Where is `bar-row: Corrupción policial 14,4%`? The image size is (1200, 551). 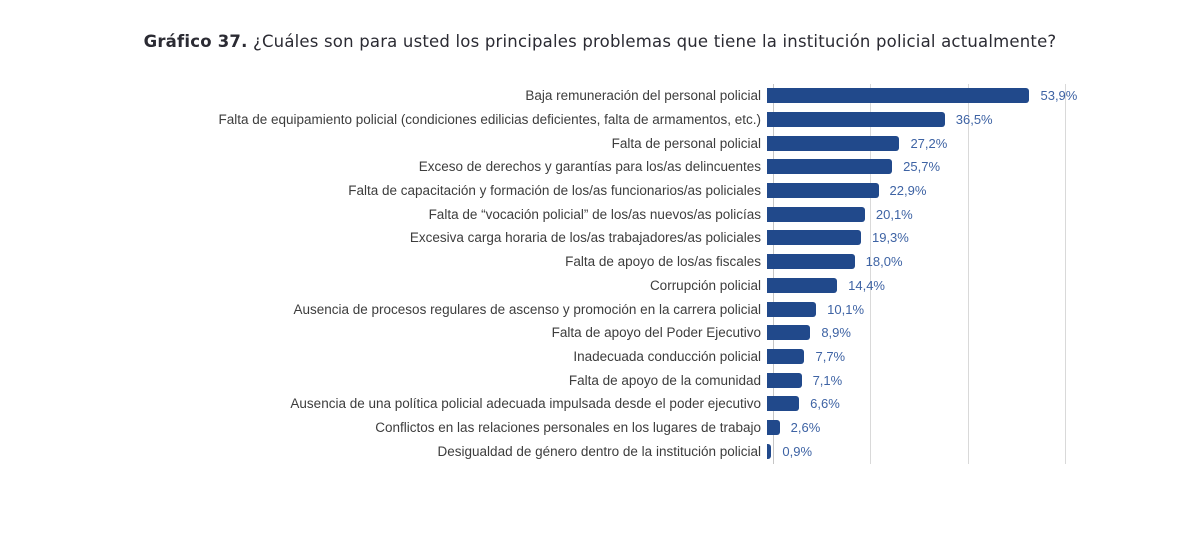
bar-row: Corrupción policial 14,4% is located at coordinates (639, 286).